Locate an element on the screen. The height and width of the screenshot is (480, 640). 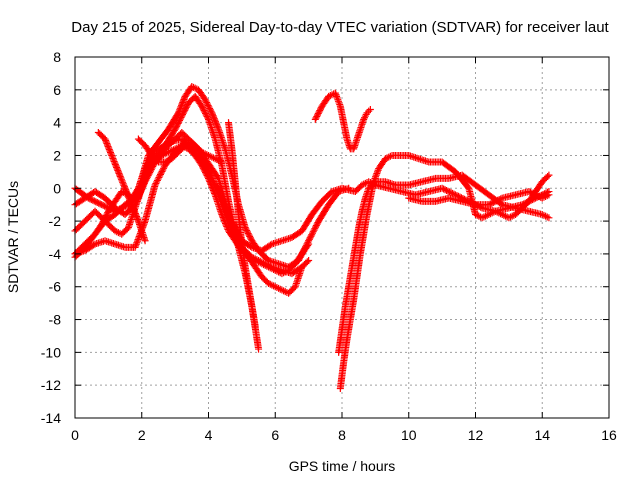
y-axis-label: SDTVAR / TECUs is located at coordinates (13, 237).